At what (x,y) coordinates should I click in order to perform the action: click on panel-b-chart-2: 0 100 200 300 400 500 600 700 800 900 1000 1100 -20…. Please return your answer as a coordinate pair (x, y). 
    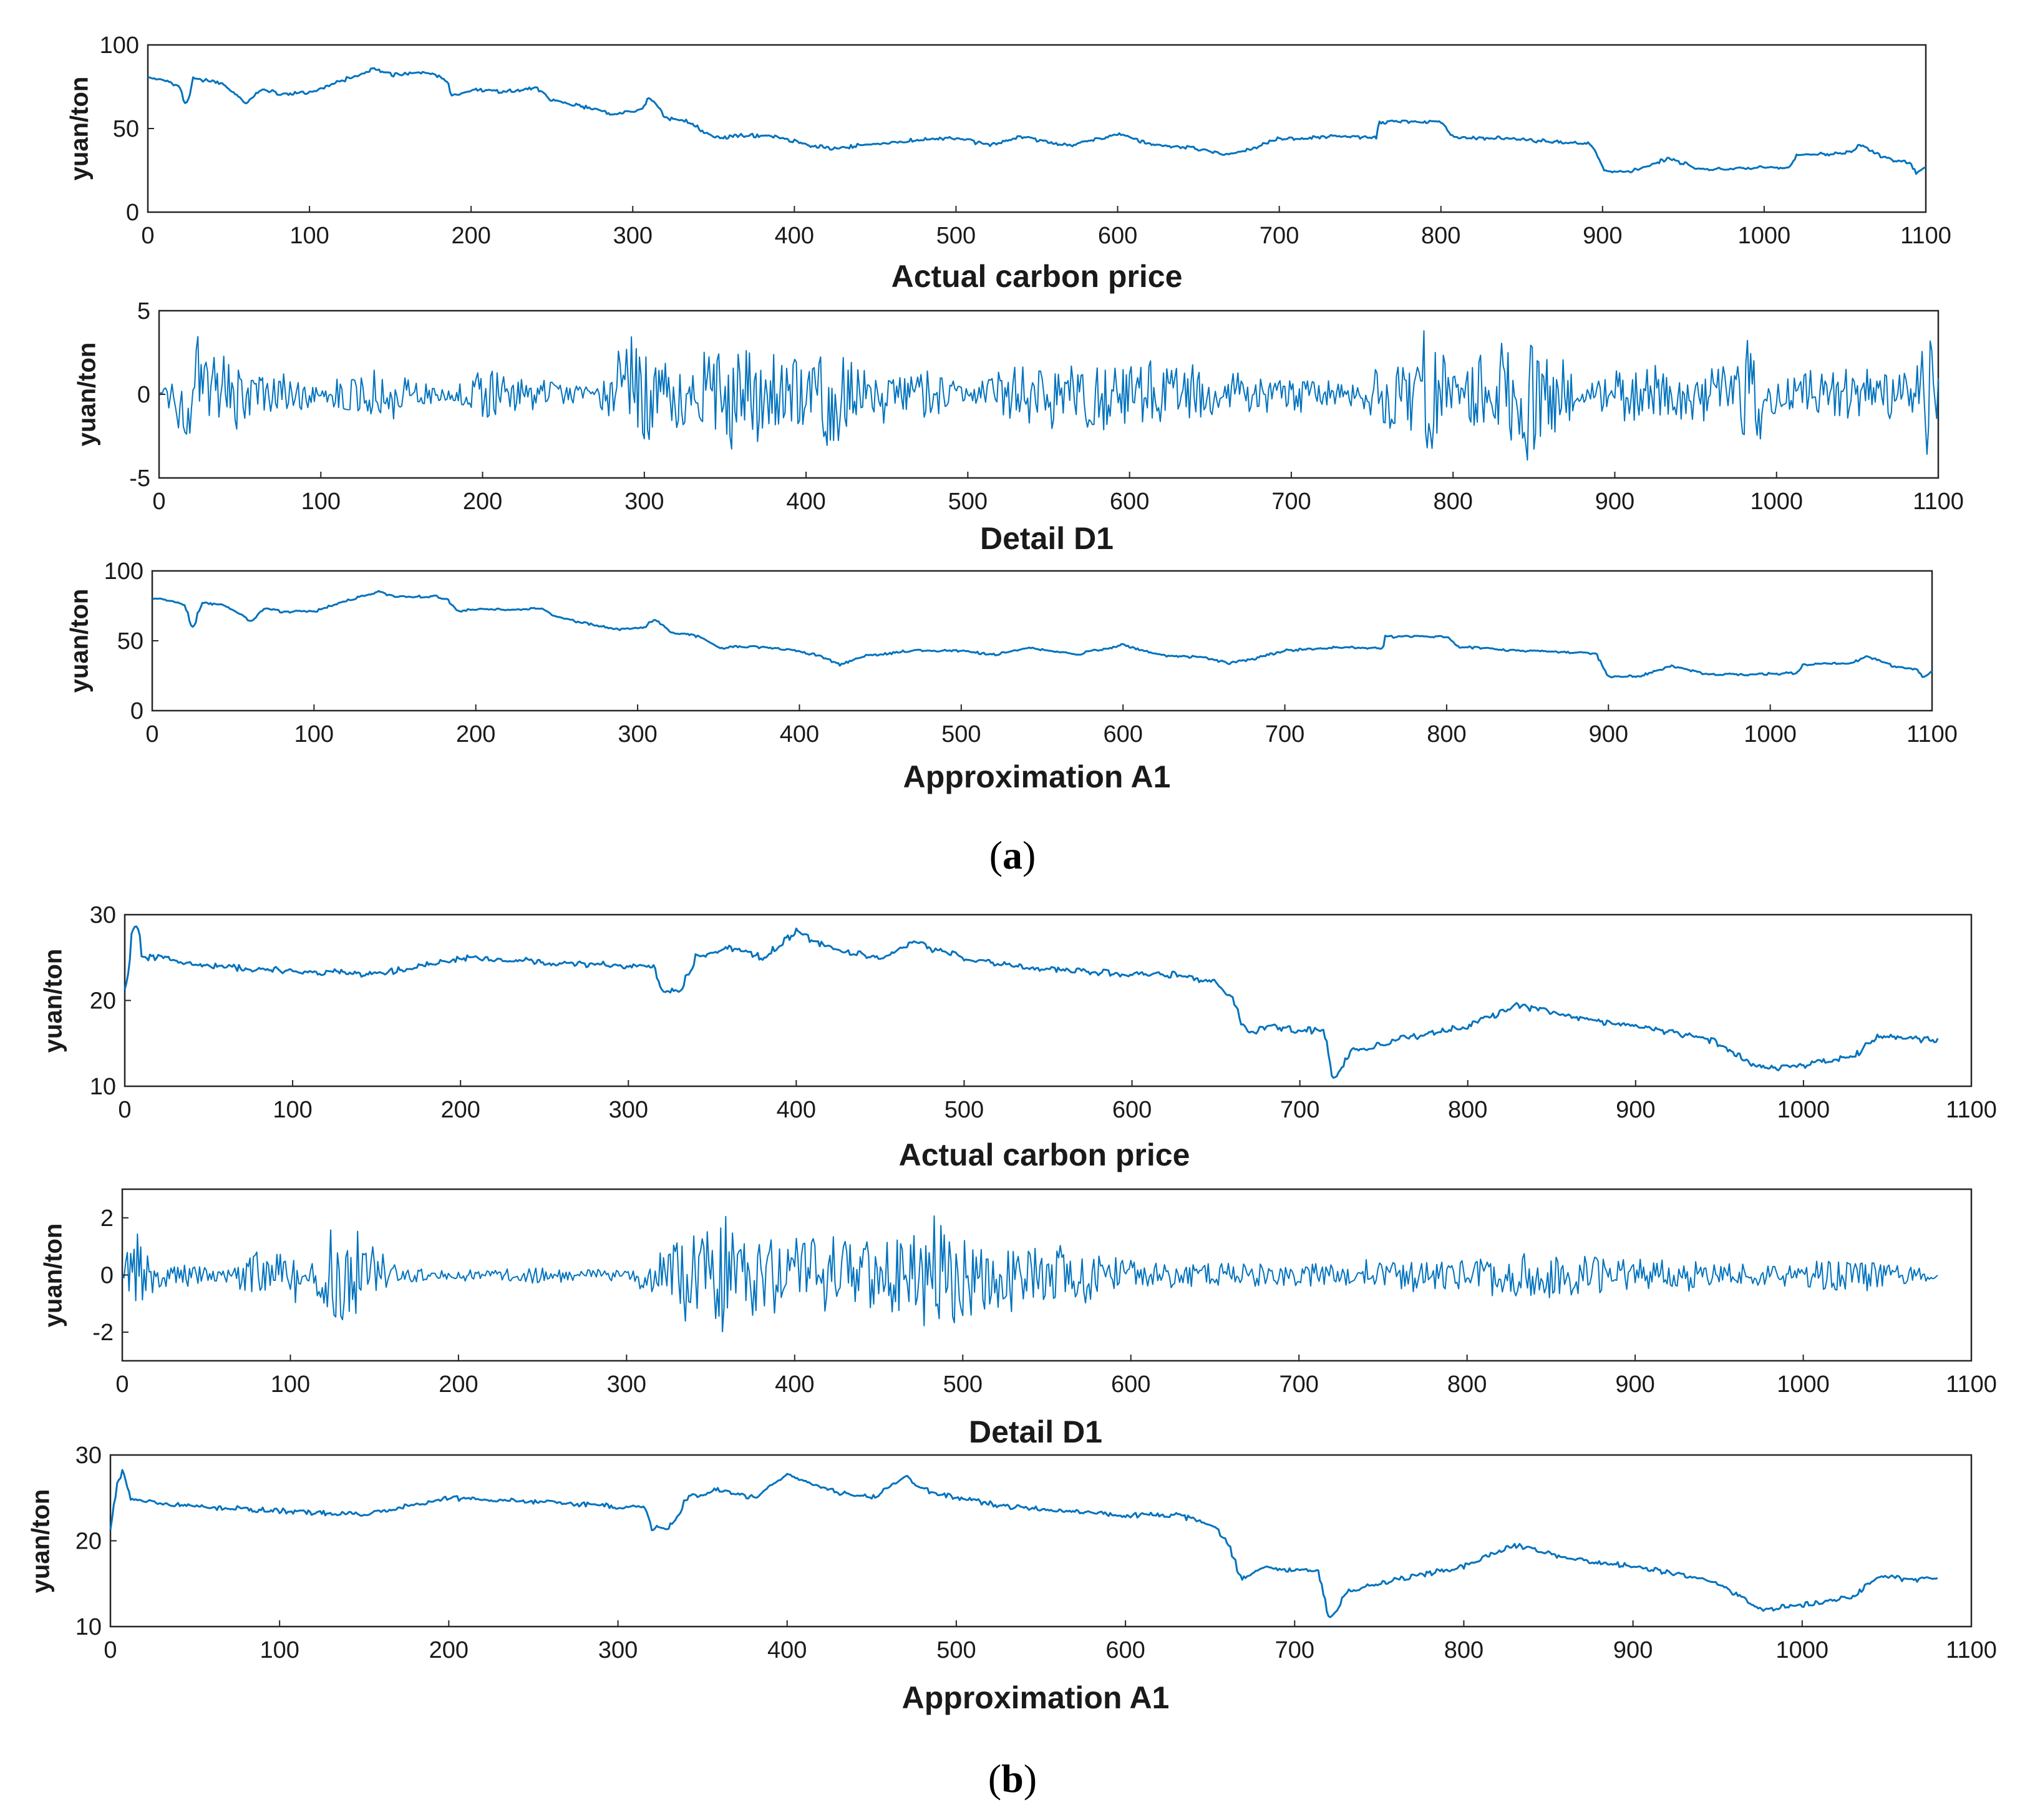
    Looking at the image, I should click on (1018, 1318).